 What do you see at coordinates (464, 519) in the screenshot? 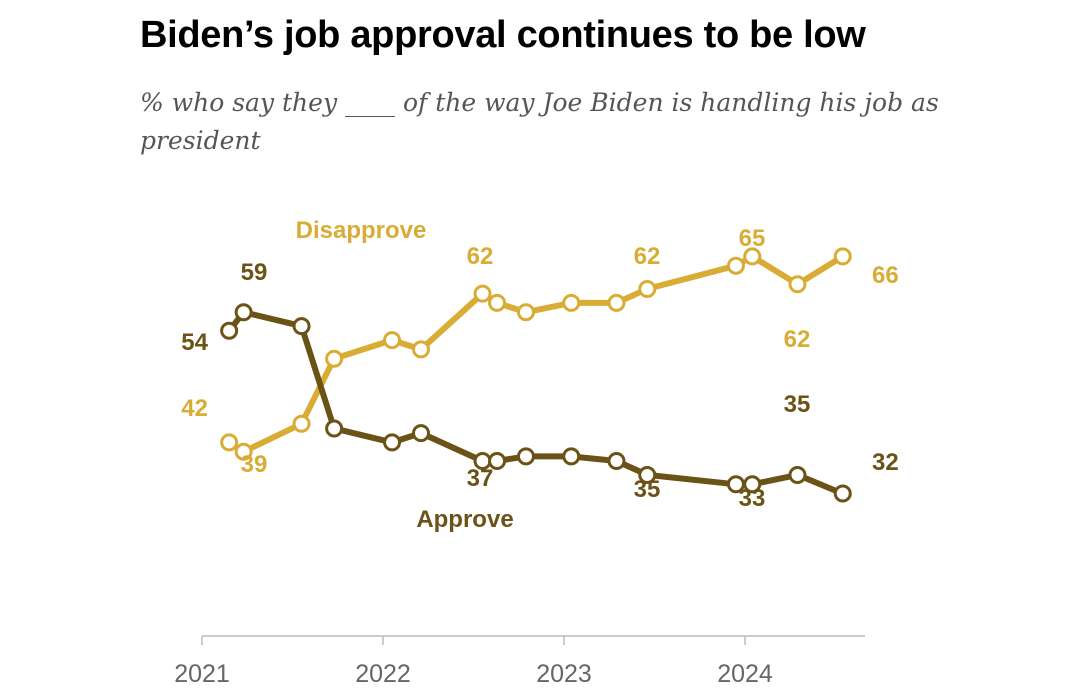
I see `approve-series-label: Approve` at bounding box center [464, 519].